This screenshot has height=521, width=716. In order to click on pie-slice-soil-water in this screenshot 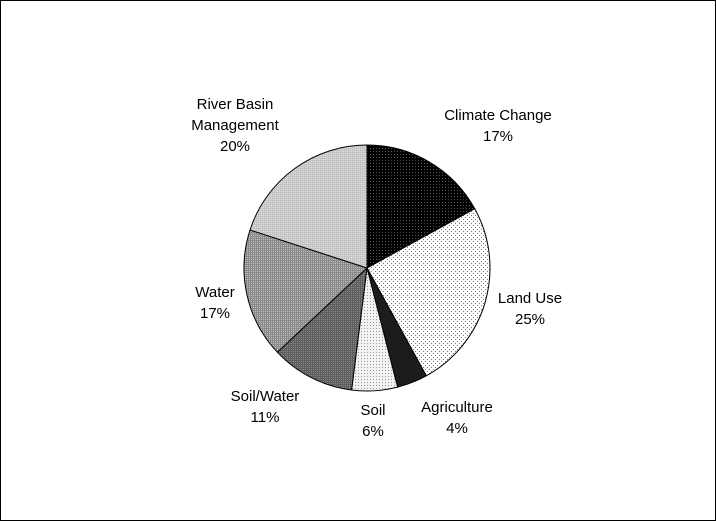, I will do `click(322, 328)`.